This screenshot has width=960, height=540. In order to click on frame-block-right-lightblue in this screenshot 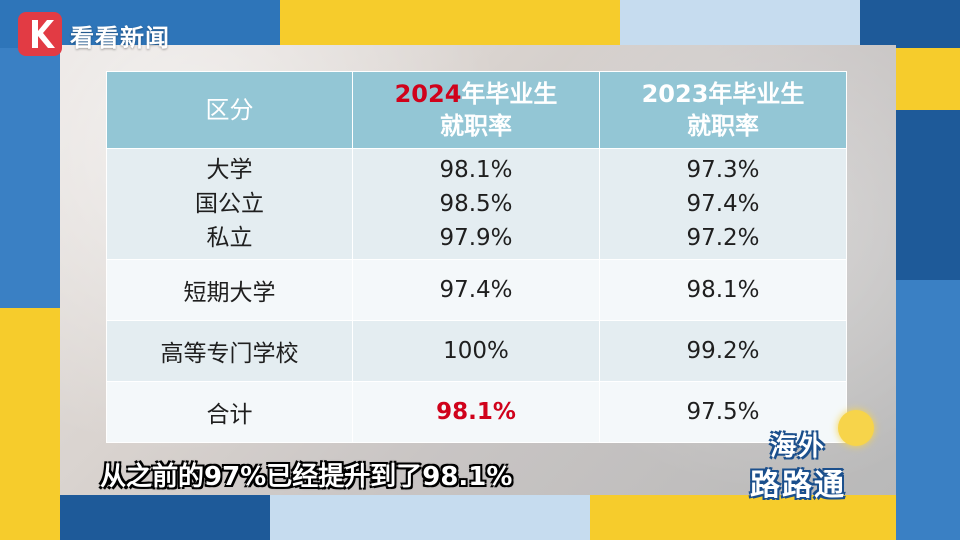, I will do `click(928, 410)`.